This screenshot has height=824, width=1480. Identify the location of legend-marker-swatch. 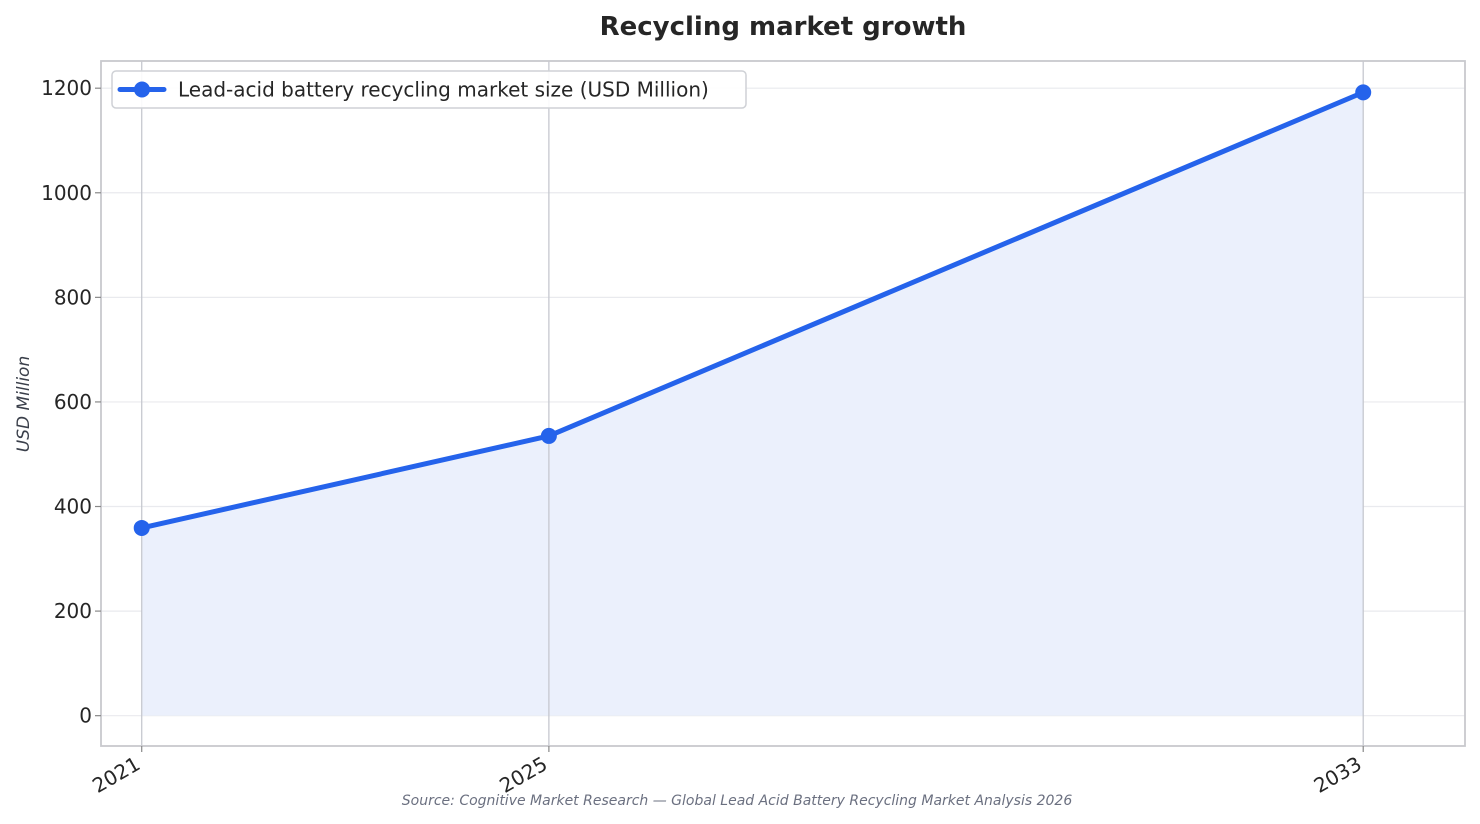
(142, 89).